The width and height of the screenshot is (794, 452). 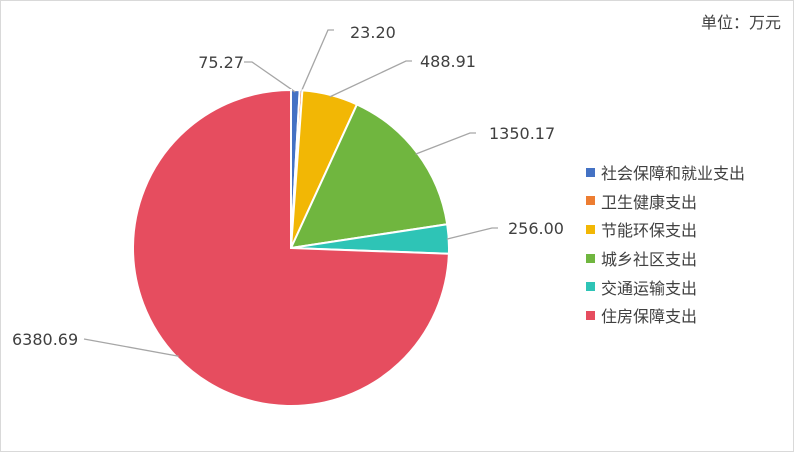 I want to click on legend-item-2: 卫生健康支出, so click(x=665, y=201).